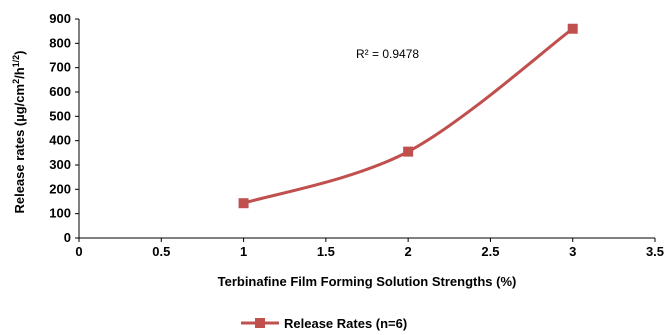 This screenshot has width=668, height=335. I want to click on legend-swatch-marker, so click(260, 323).